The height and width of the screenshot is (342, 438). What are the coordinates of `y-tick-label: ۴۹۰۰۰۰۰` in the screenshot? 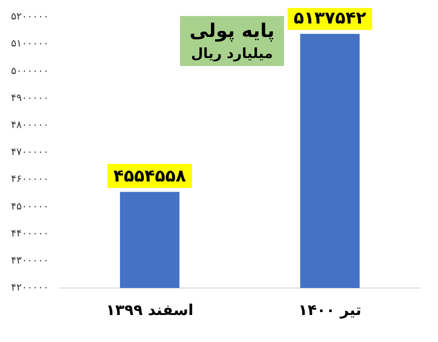 It's located at (29, 98).